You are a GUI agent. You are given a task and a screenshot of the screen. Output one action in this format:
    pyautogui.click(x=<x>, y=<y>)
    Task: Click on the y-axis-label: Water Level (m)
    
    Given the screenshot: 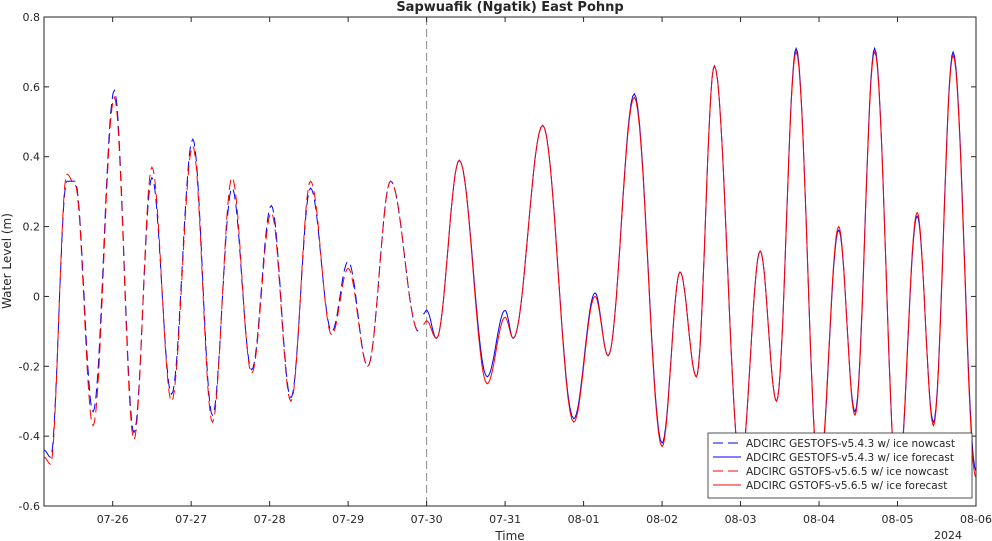 What is the action you would take?
    pyautogui.click(x=7, y=261)
    